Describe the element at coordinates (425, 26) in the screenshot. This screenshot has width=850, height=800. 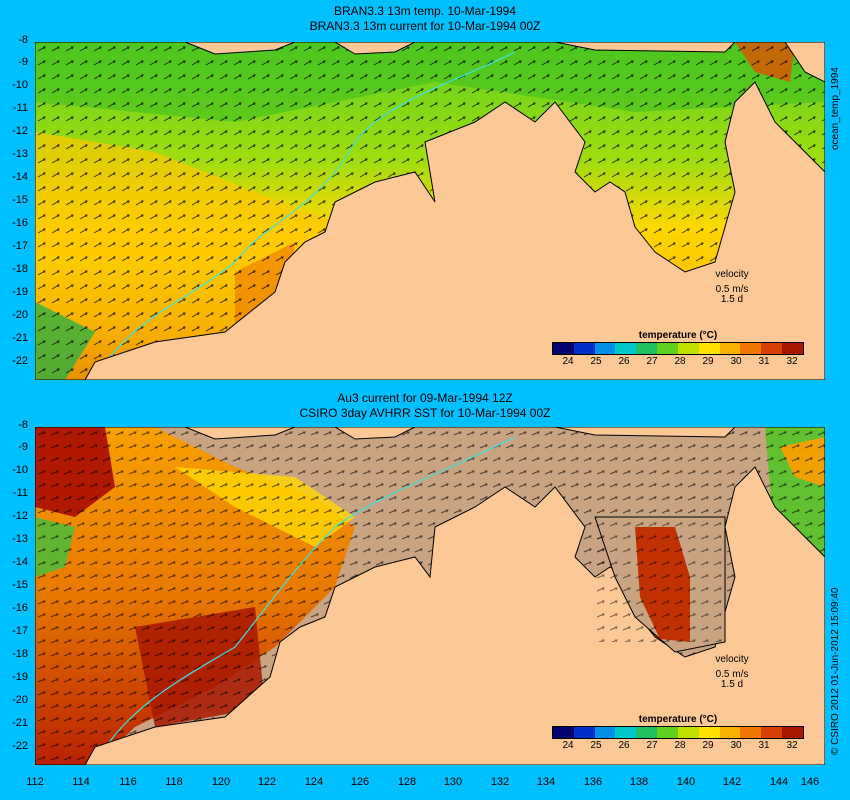
I see `top-title-line2: BRAN3.3 13m current for 10-Mar-1994 00Z` at that location.